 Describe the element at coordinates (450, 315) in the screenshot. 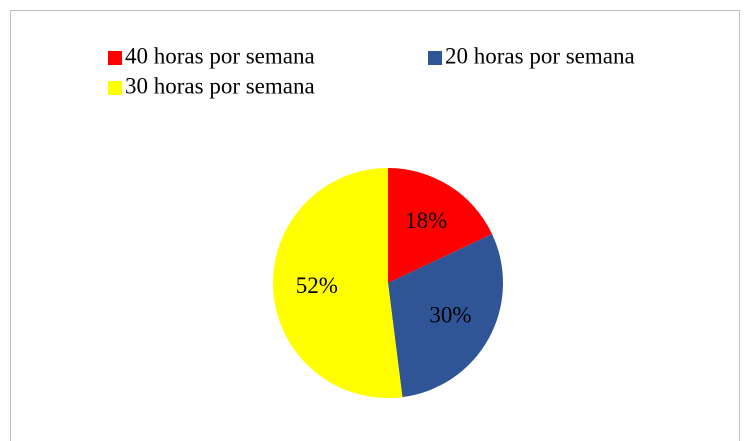

I see `data-label: 30%` at that location.